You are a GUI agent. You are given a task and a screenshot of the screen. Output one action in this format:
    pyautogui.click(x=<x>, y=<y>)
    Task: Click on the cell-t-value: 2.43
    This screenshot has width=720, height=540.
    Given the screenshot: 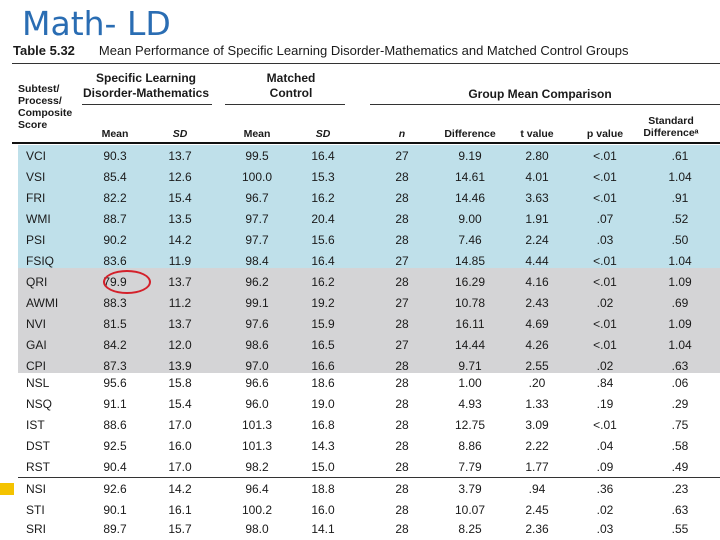 What is the action you would take?
    pyautogui.click(x=537, y=303)
    